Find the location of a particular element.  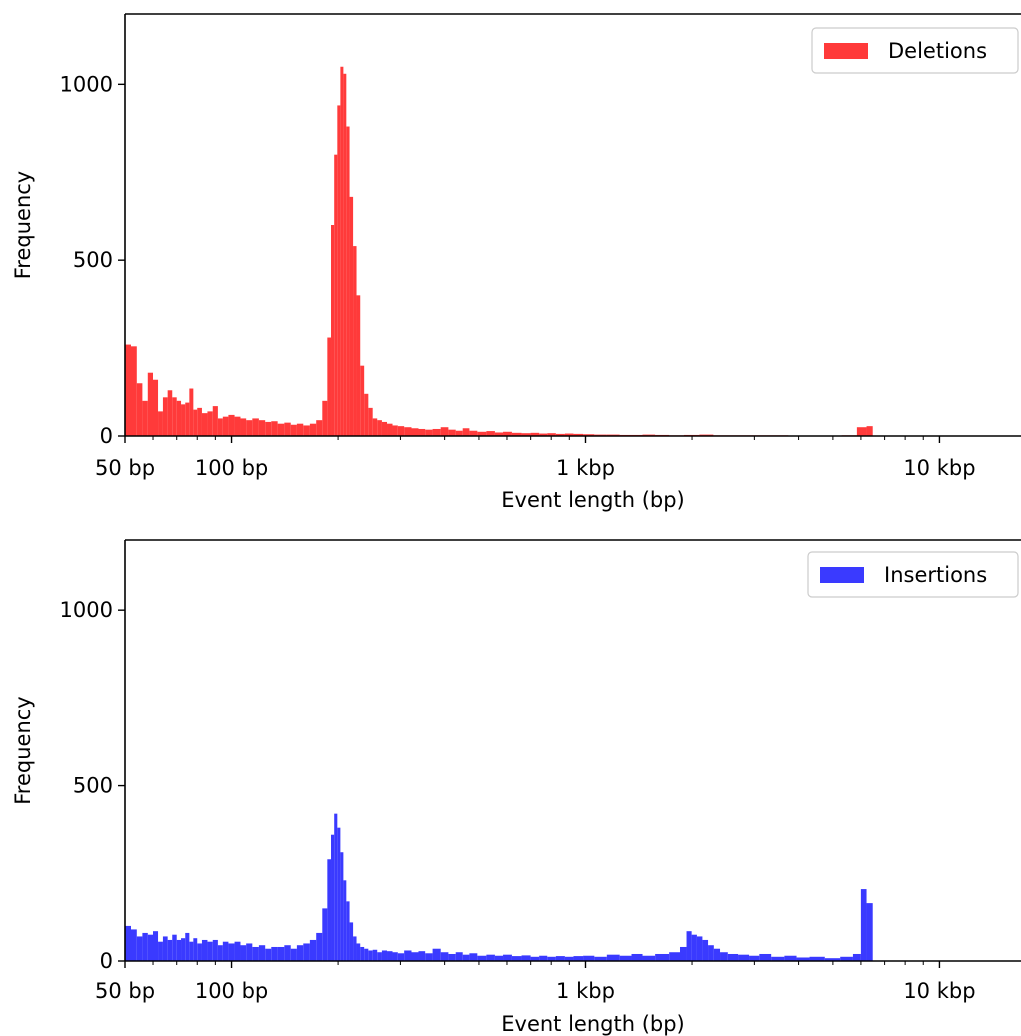

insertions-bars is located at coordinates (499, 887).